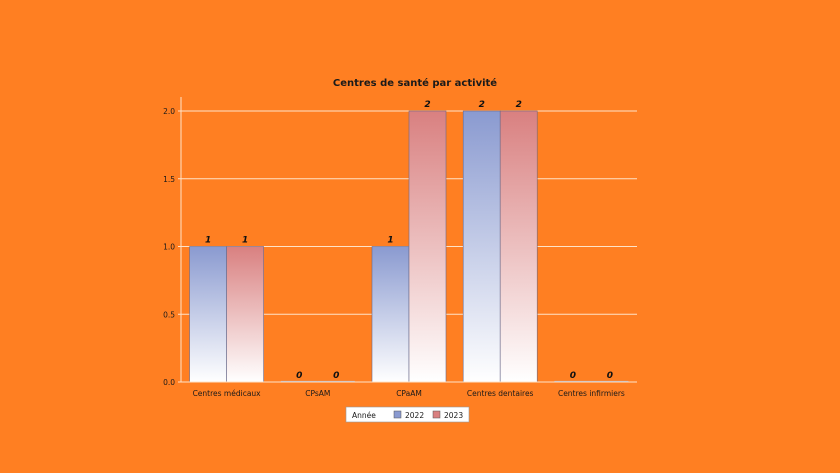 This screenshot has height=473, width=840. Describe the element at coordinates (169, 247) in the screenshot. I see `y-tick-label: 1.0` at that location.